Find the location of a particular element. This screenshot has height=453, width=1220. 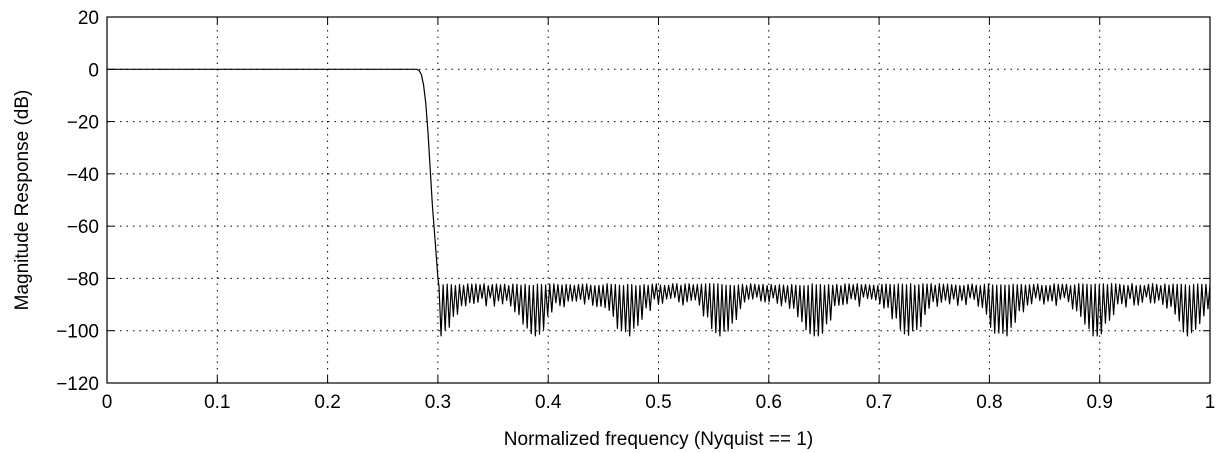

y-tick-label: −40 is located at coordinates (83, 175).